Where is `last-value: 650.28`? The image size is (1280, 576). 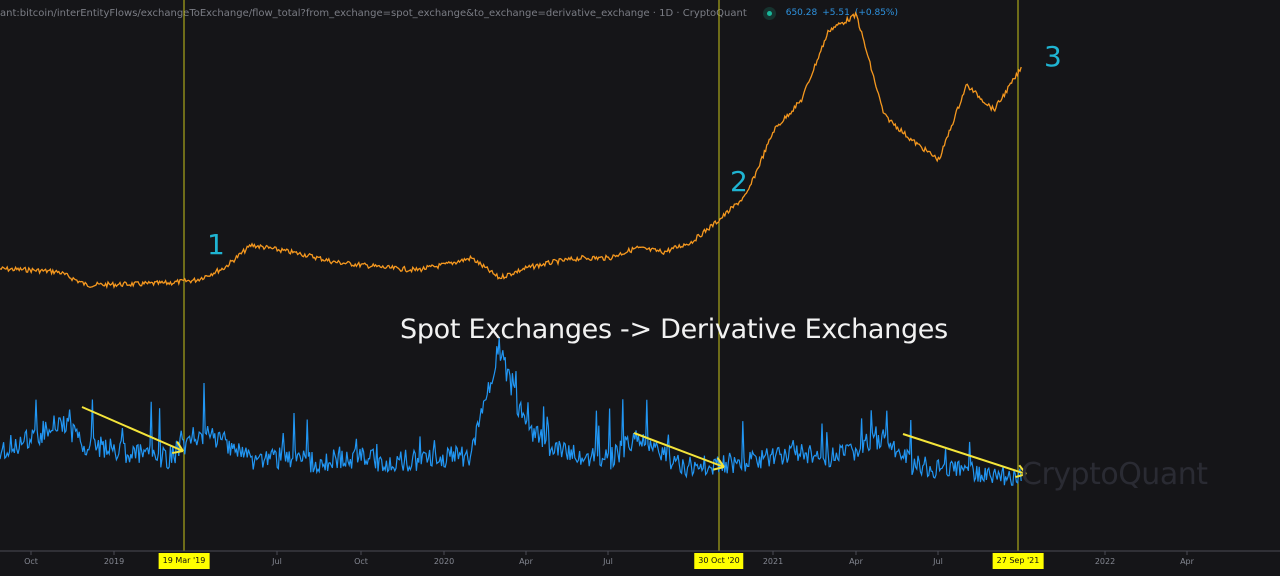
last-value: 650.28 is located at coordinates (801, 13).